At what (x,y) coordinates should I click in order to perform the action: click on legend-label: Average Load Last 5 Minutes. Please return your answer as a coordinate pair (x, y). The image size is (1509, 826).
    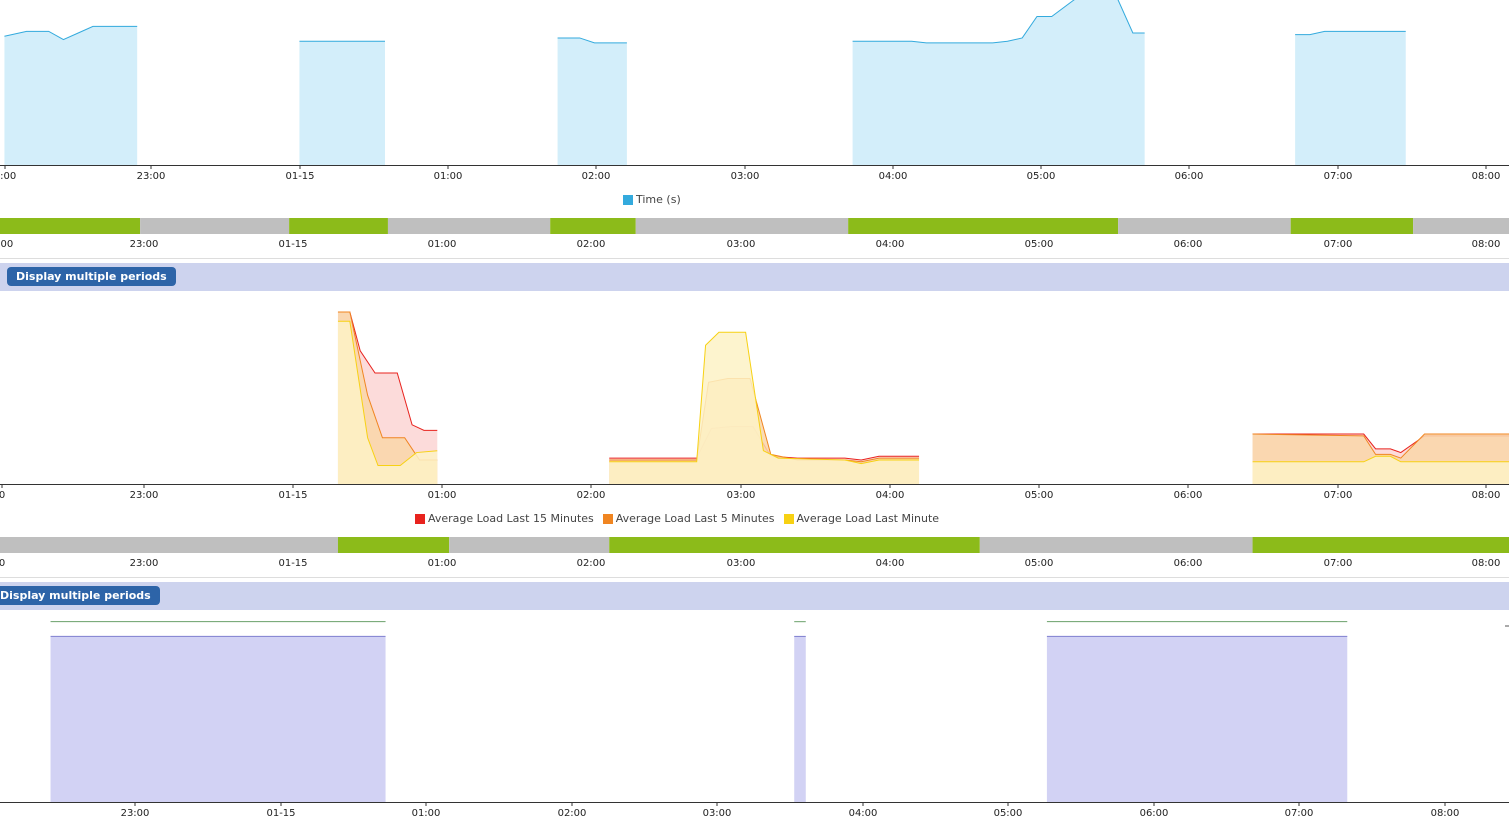
    Looking at the image, I should click on (695, 518).